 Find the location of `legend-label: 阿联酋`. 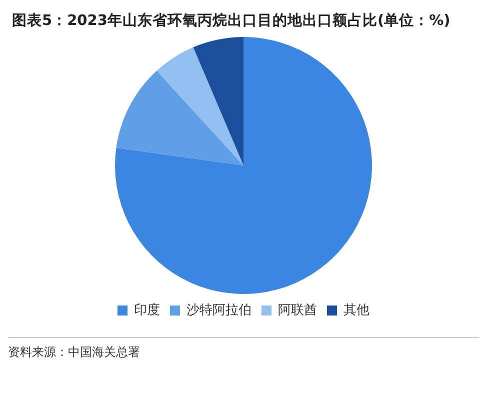

legend-label: 阿联酋 is located at coordinates (297, 310).